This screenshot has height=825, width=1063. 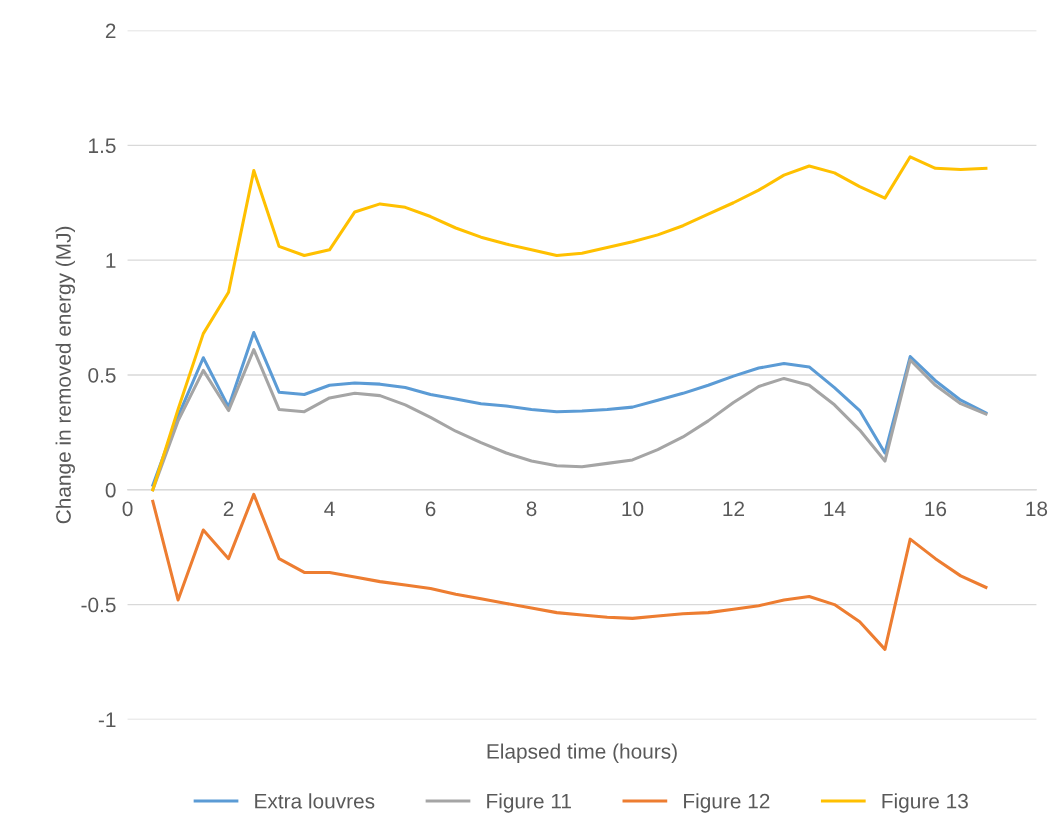 What do you see at coordinates (127, 509) in the screenshot?
I see `x-tick-label: 0` at bounding box center [127, 509].